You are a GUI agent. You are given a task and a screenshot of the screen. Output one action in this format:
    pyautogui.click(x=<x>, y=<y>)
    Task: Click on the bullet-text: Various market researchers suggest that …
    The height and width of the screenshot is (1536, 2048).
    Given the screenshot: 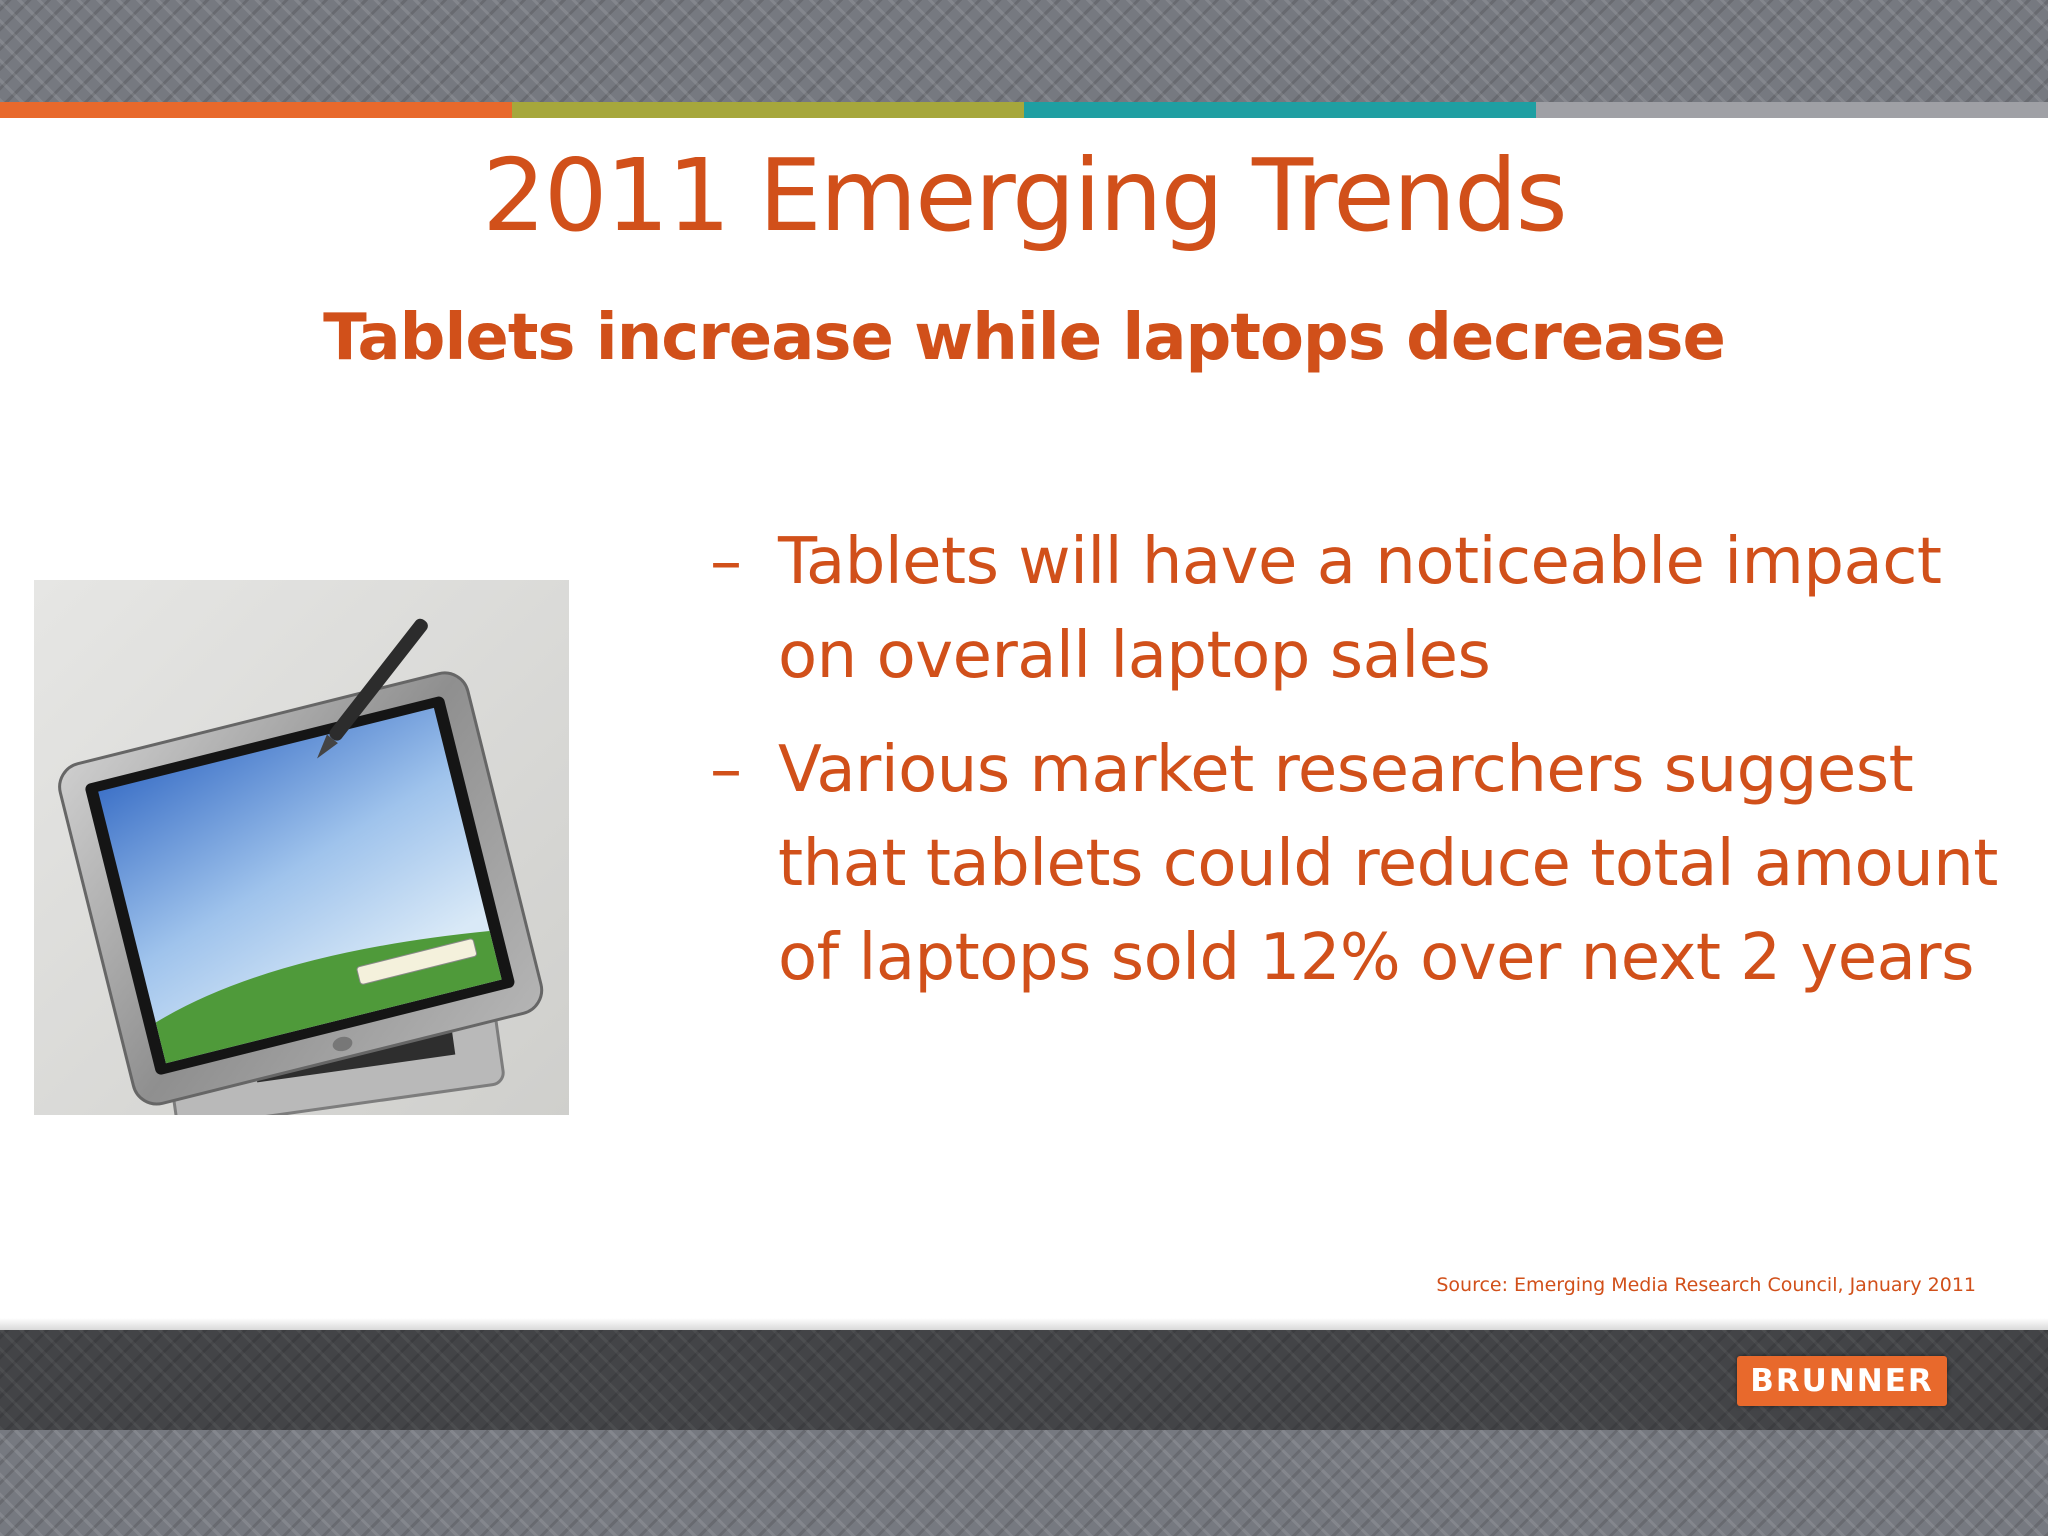 What is the action you would take?
    pyautogui.click(x=1388, y=864)
    